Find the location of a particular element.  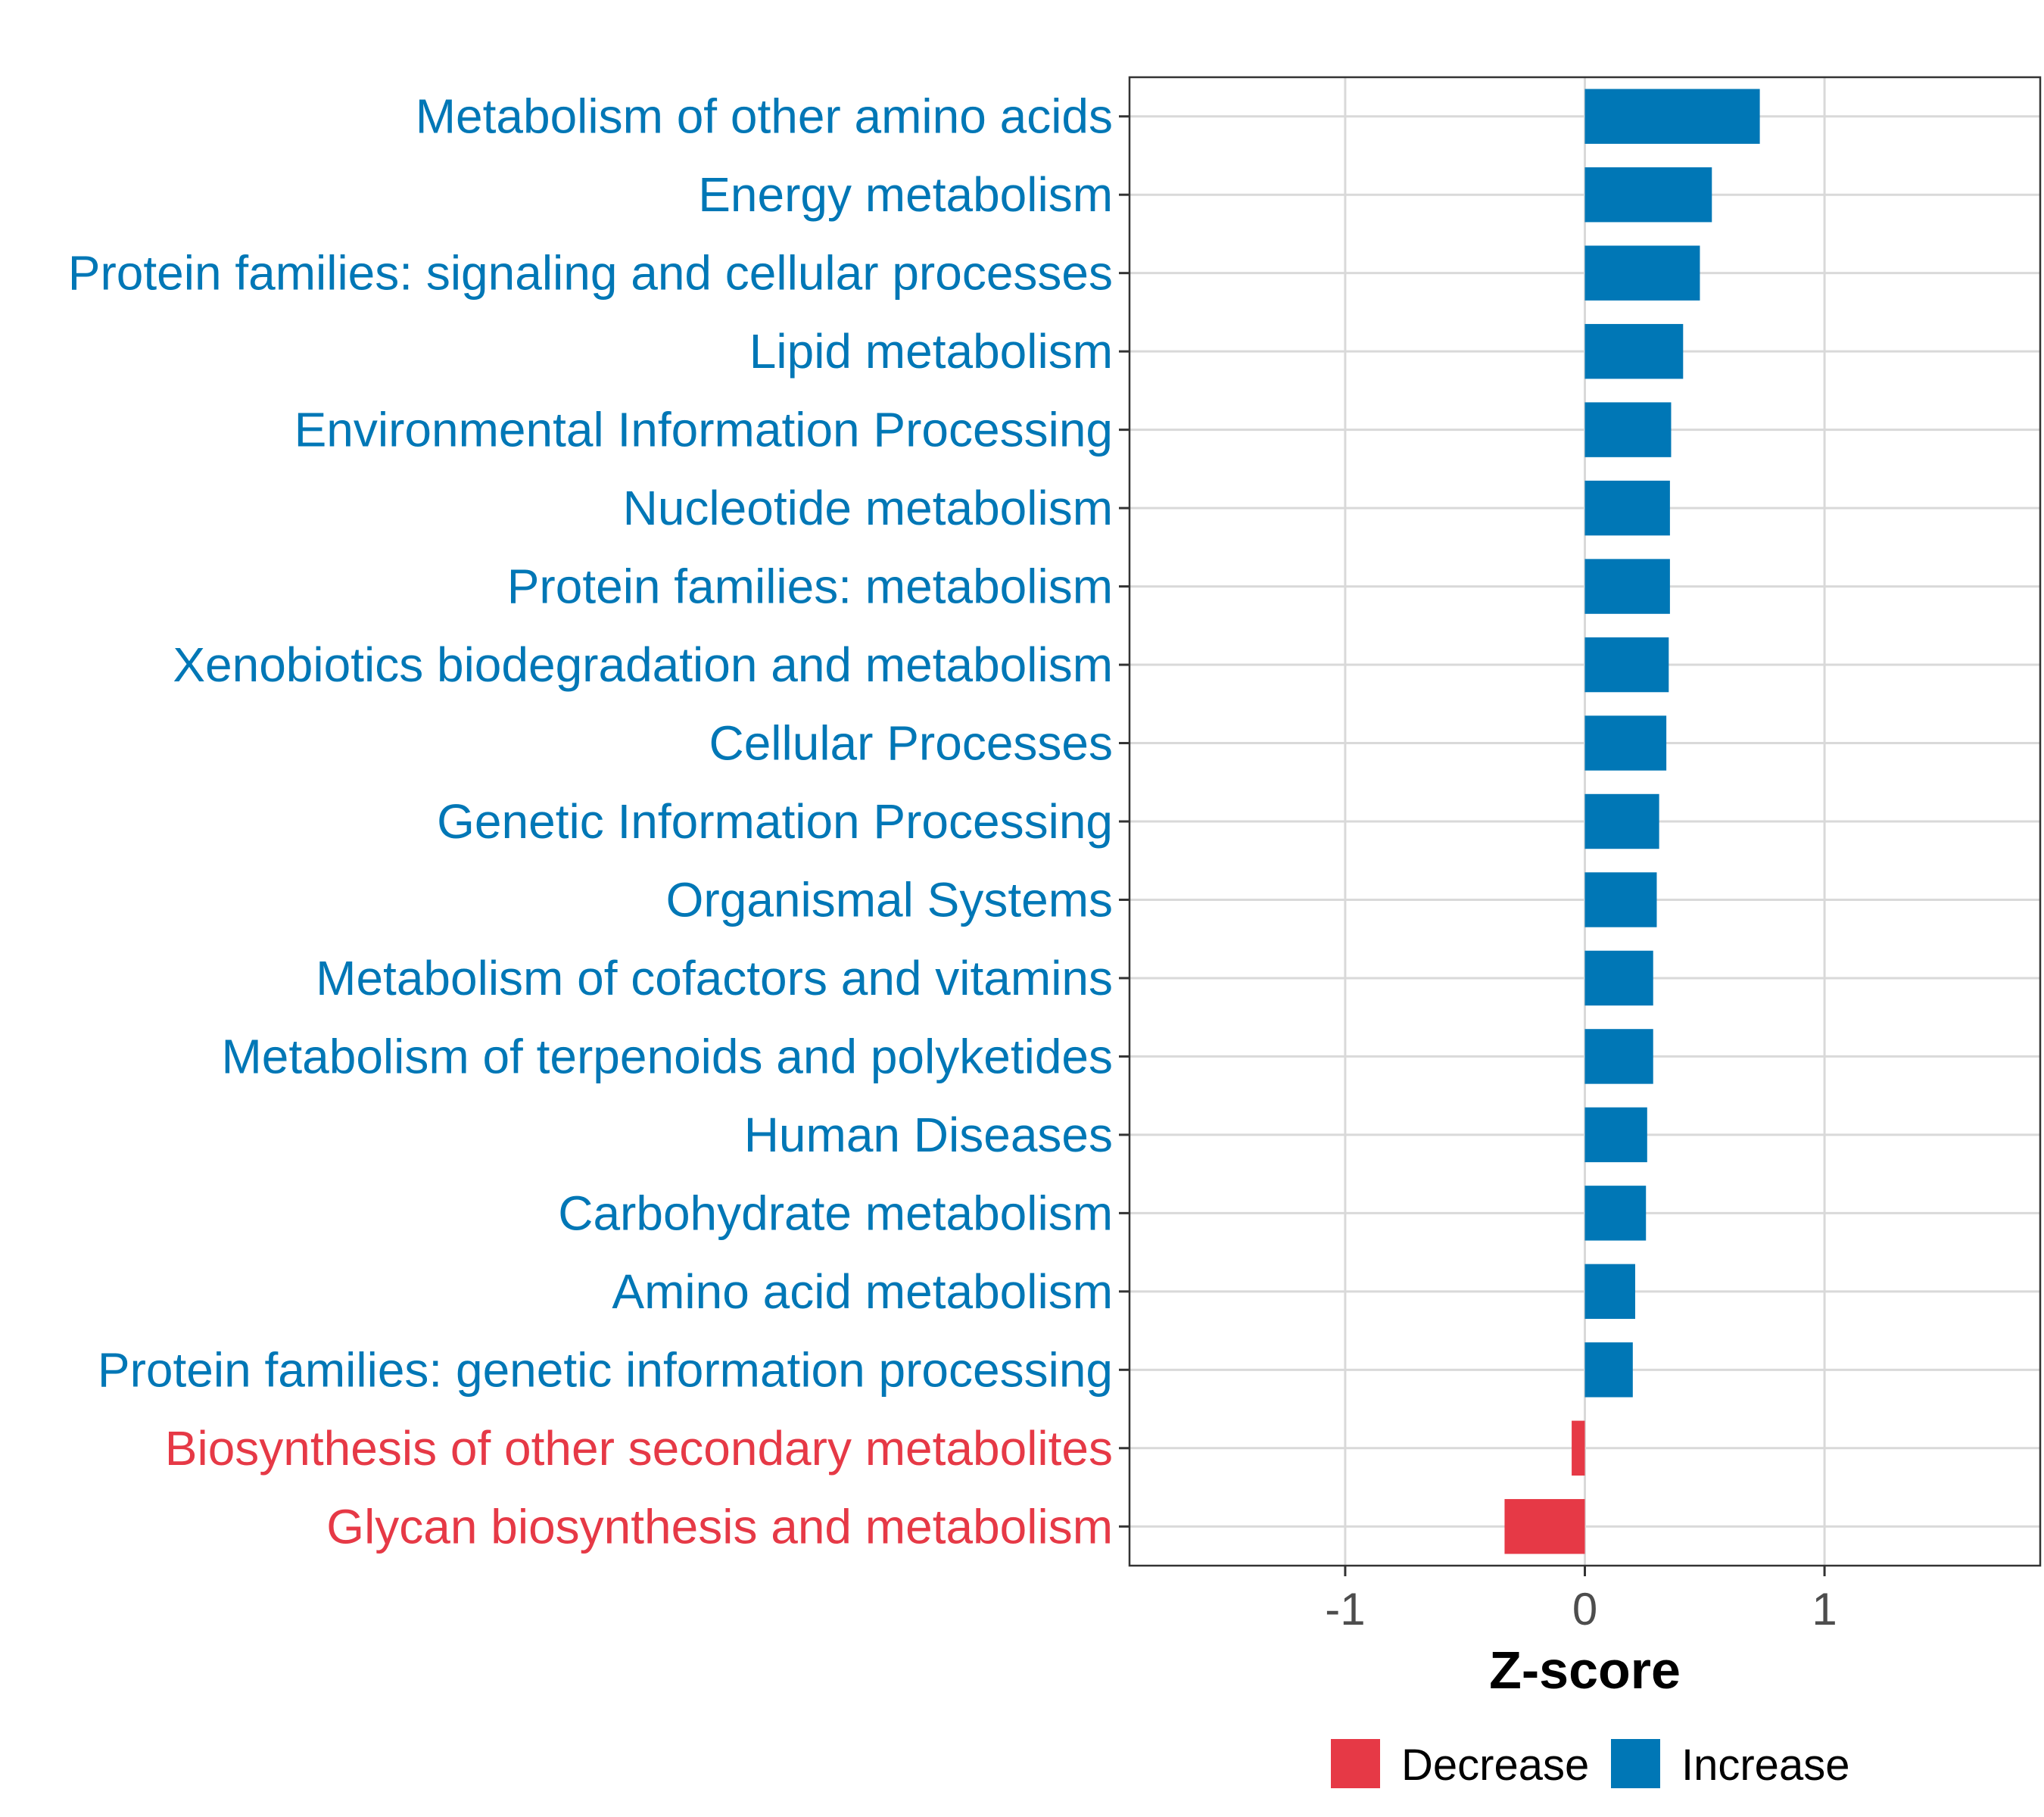

category-label: Energy metabolism is located at coordinates (905, 194).